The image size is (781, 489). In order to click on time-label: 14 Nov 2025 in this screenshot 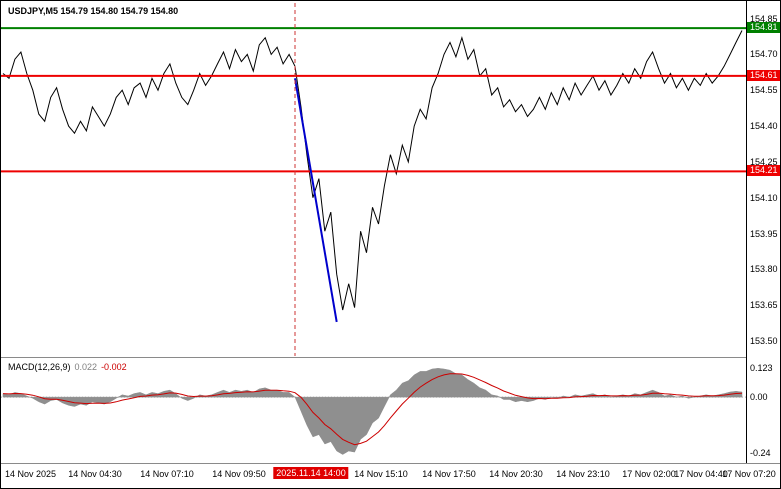, I will do `click(31, 474)`.